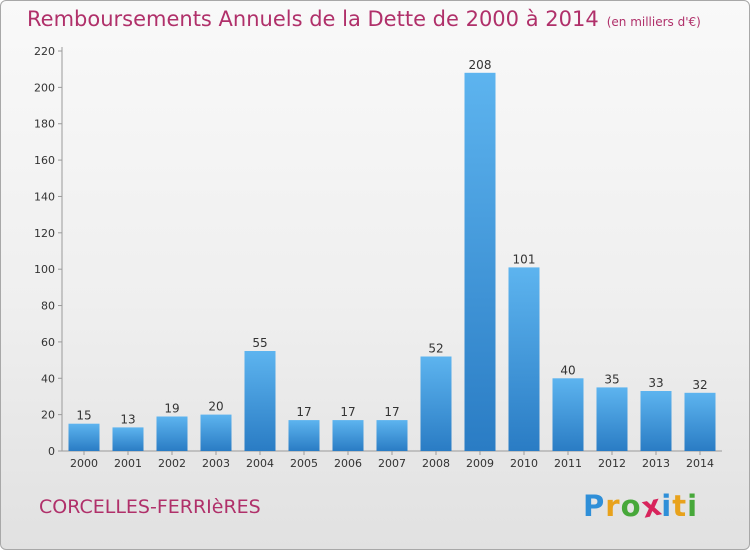  I want to click on bar-2000, so click(84, 437).